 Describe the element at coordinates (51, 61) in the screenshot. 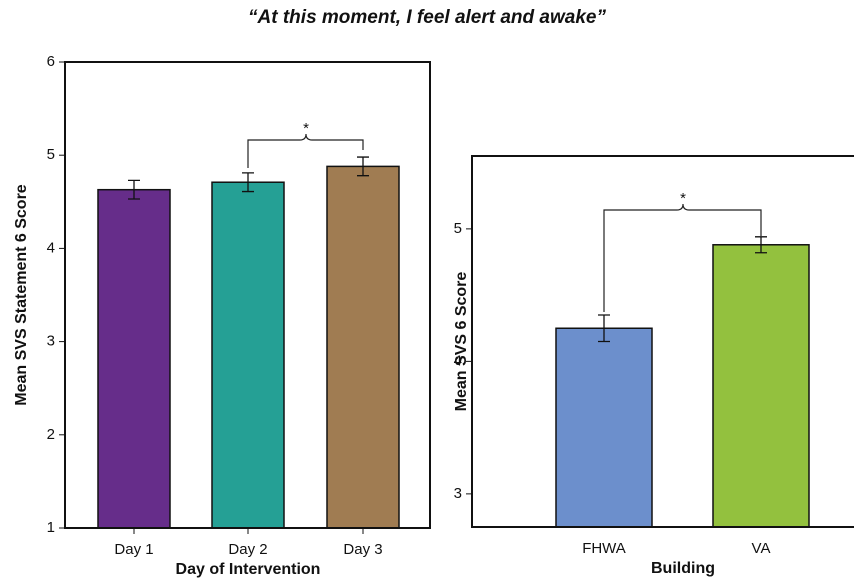

I see `y-tick-label: 6` at that location.